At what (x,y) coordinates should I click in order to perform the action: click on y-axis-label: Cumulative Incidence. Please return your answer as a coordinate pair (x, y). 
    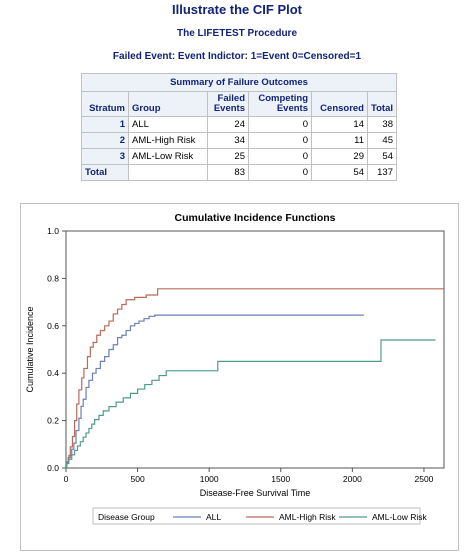
    Looking at the image, I should click on (30, 349).